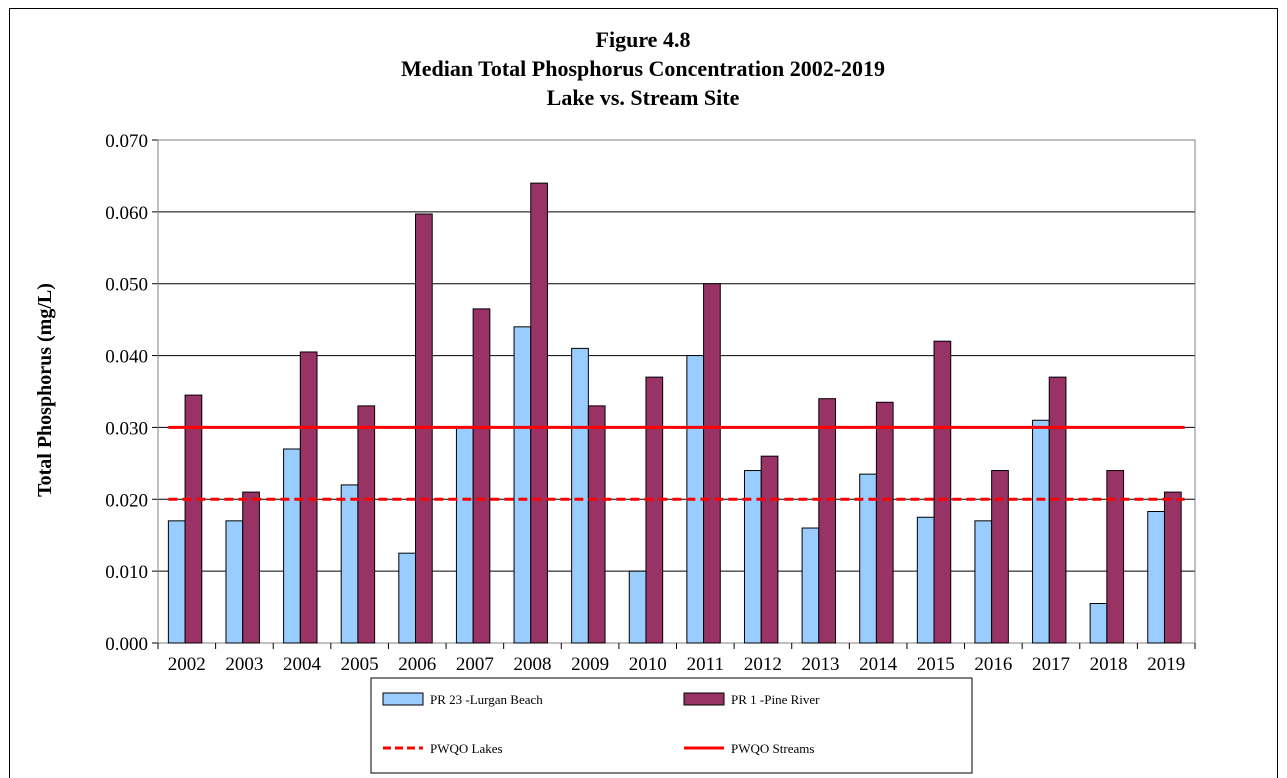 This screenshot has width=1287, height=778. What do you see at coordinates (486, 699) in the screenshot?
I see `legend-label-lurgan-beach: PR 23 -Lurgan Beach` at bounding box center [486, 699].